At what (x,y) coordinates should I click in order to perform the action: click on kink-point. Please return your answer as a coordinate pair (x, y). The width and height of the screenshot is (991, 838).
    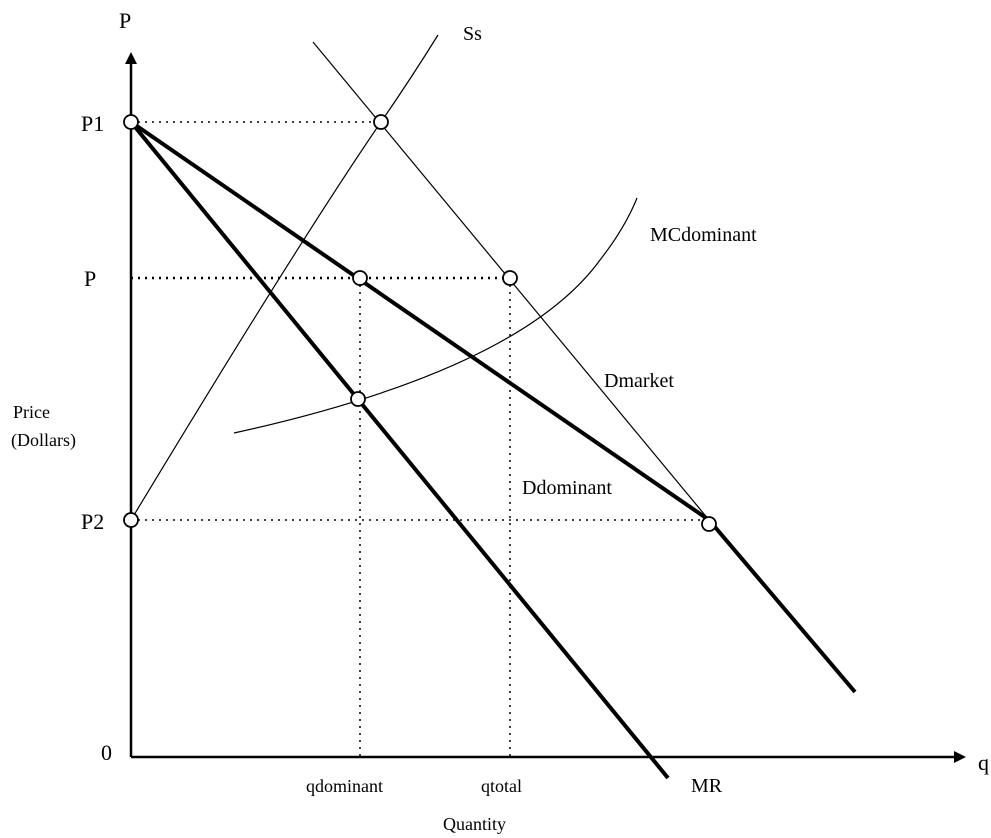
    Looking at the image, I should click on (709, 524).